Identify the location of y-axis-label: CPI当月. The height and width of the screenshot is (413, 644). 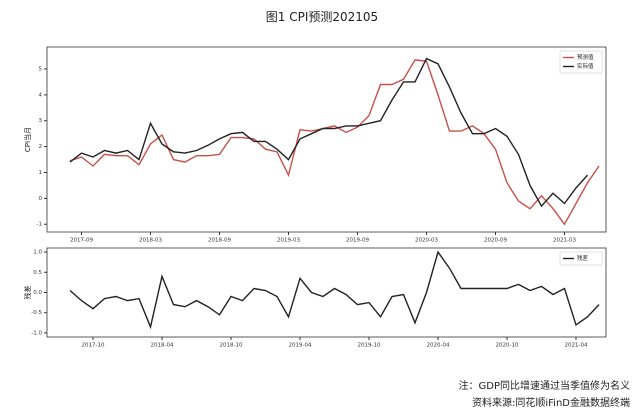
(27, 139).